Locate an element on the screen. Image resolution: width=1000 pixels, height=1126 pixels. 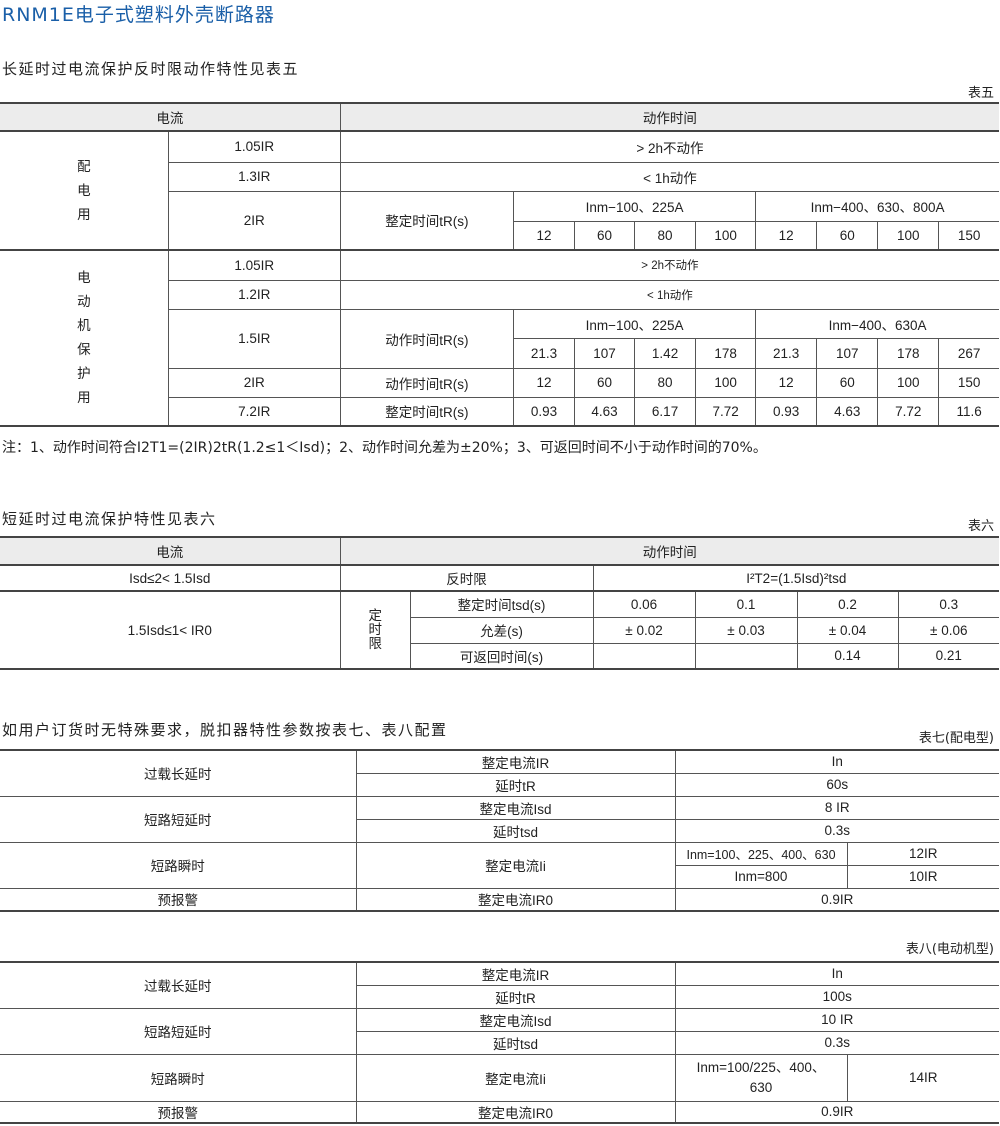
cell: ± 0.02 is located at coordinates (644, 630).